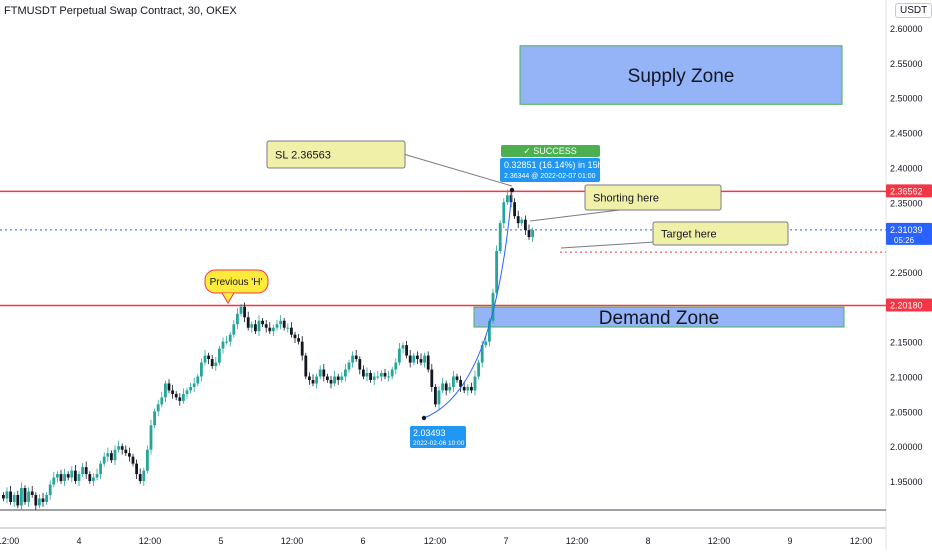  I want to click on demand-zone, so click(659, 317).